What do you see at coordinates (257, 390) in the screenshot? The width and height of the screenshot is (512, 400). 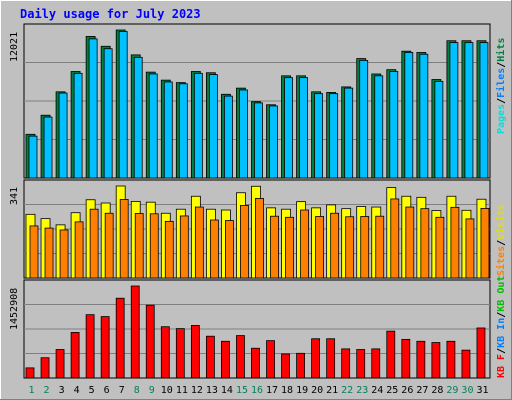 I see `x-tick-label-day-16: 16` at bounding box center [257, 390].